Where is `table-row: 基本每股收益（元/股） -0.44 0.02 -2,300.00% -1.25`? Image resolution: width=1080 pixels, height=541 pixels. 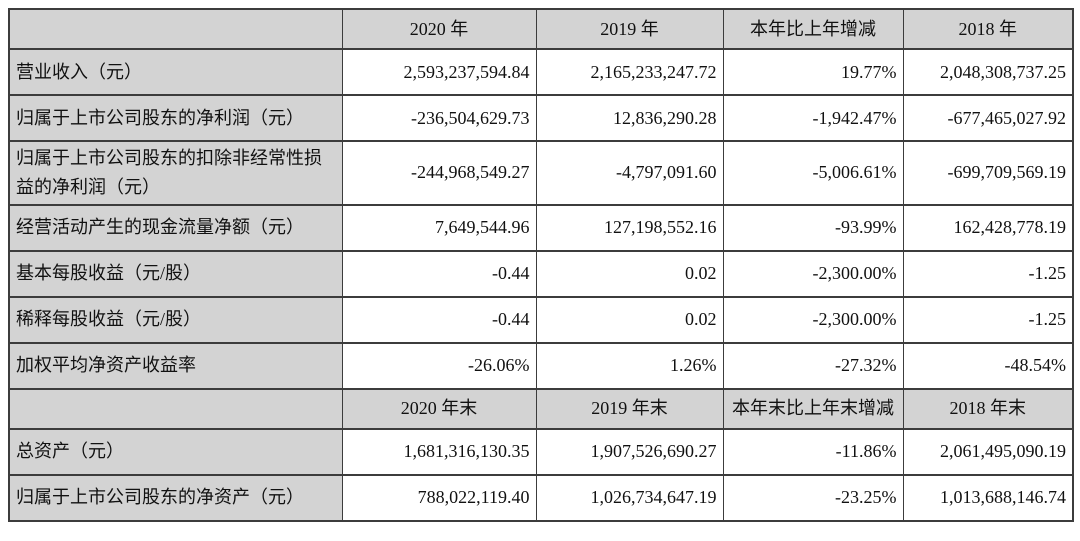
table-row: 基本每股收益（元/股） -0.44 0.02 -2,300.00% -1.25 is located at coordinates (541, 273).